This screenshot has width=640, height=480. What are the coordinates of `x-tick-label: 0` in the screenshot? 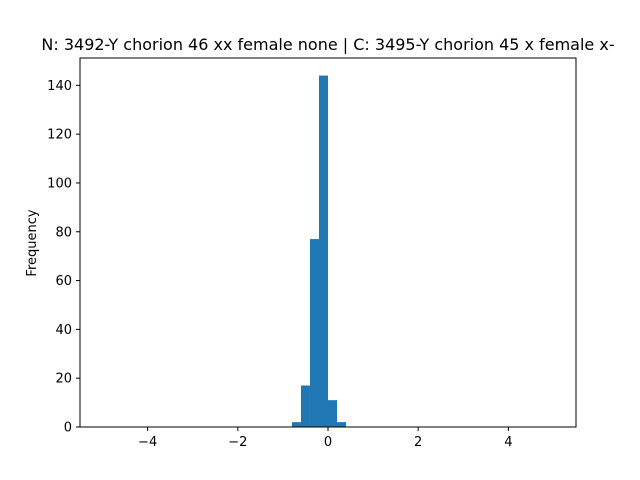 It's located at (328, 442).